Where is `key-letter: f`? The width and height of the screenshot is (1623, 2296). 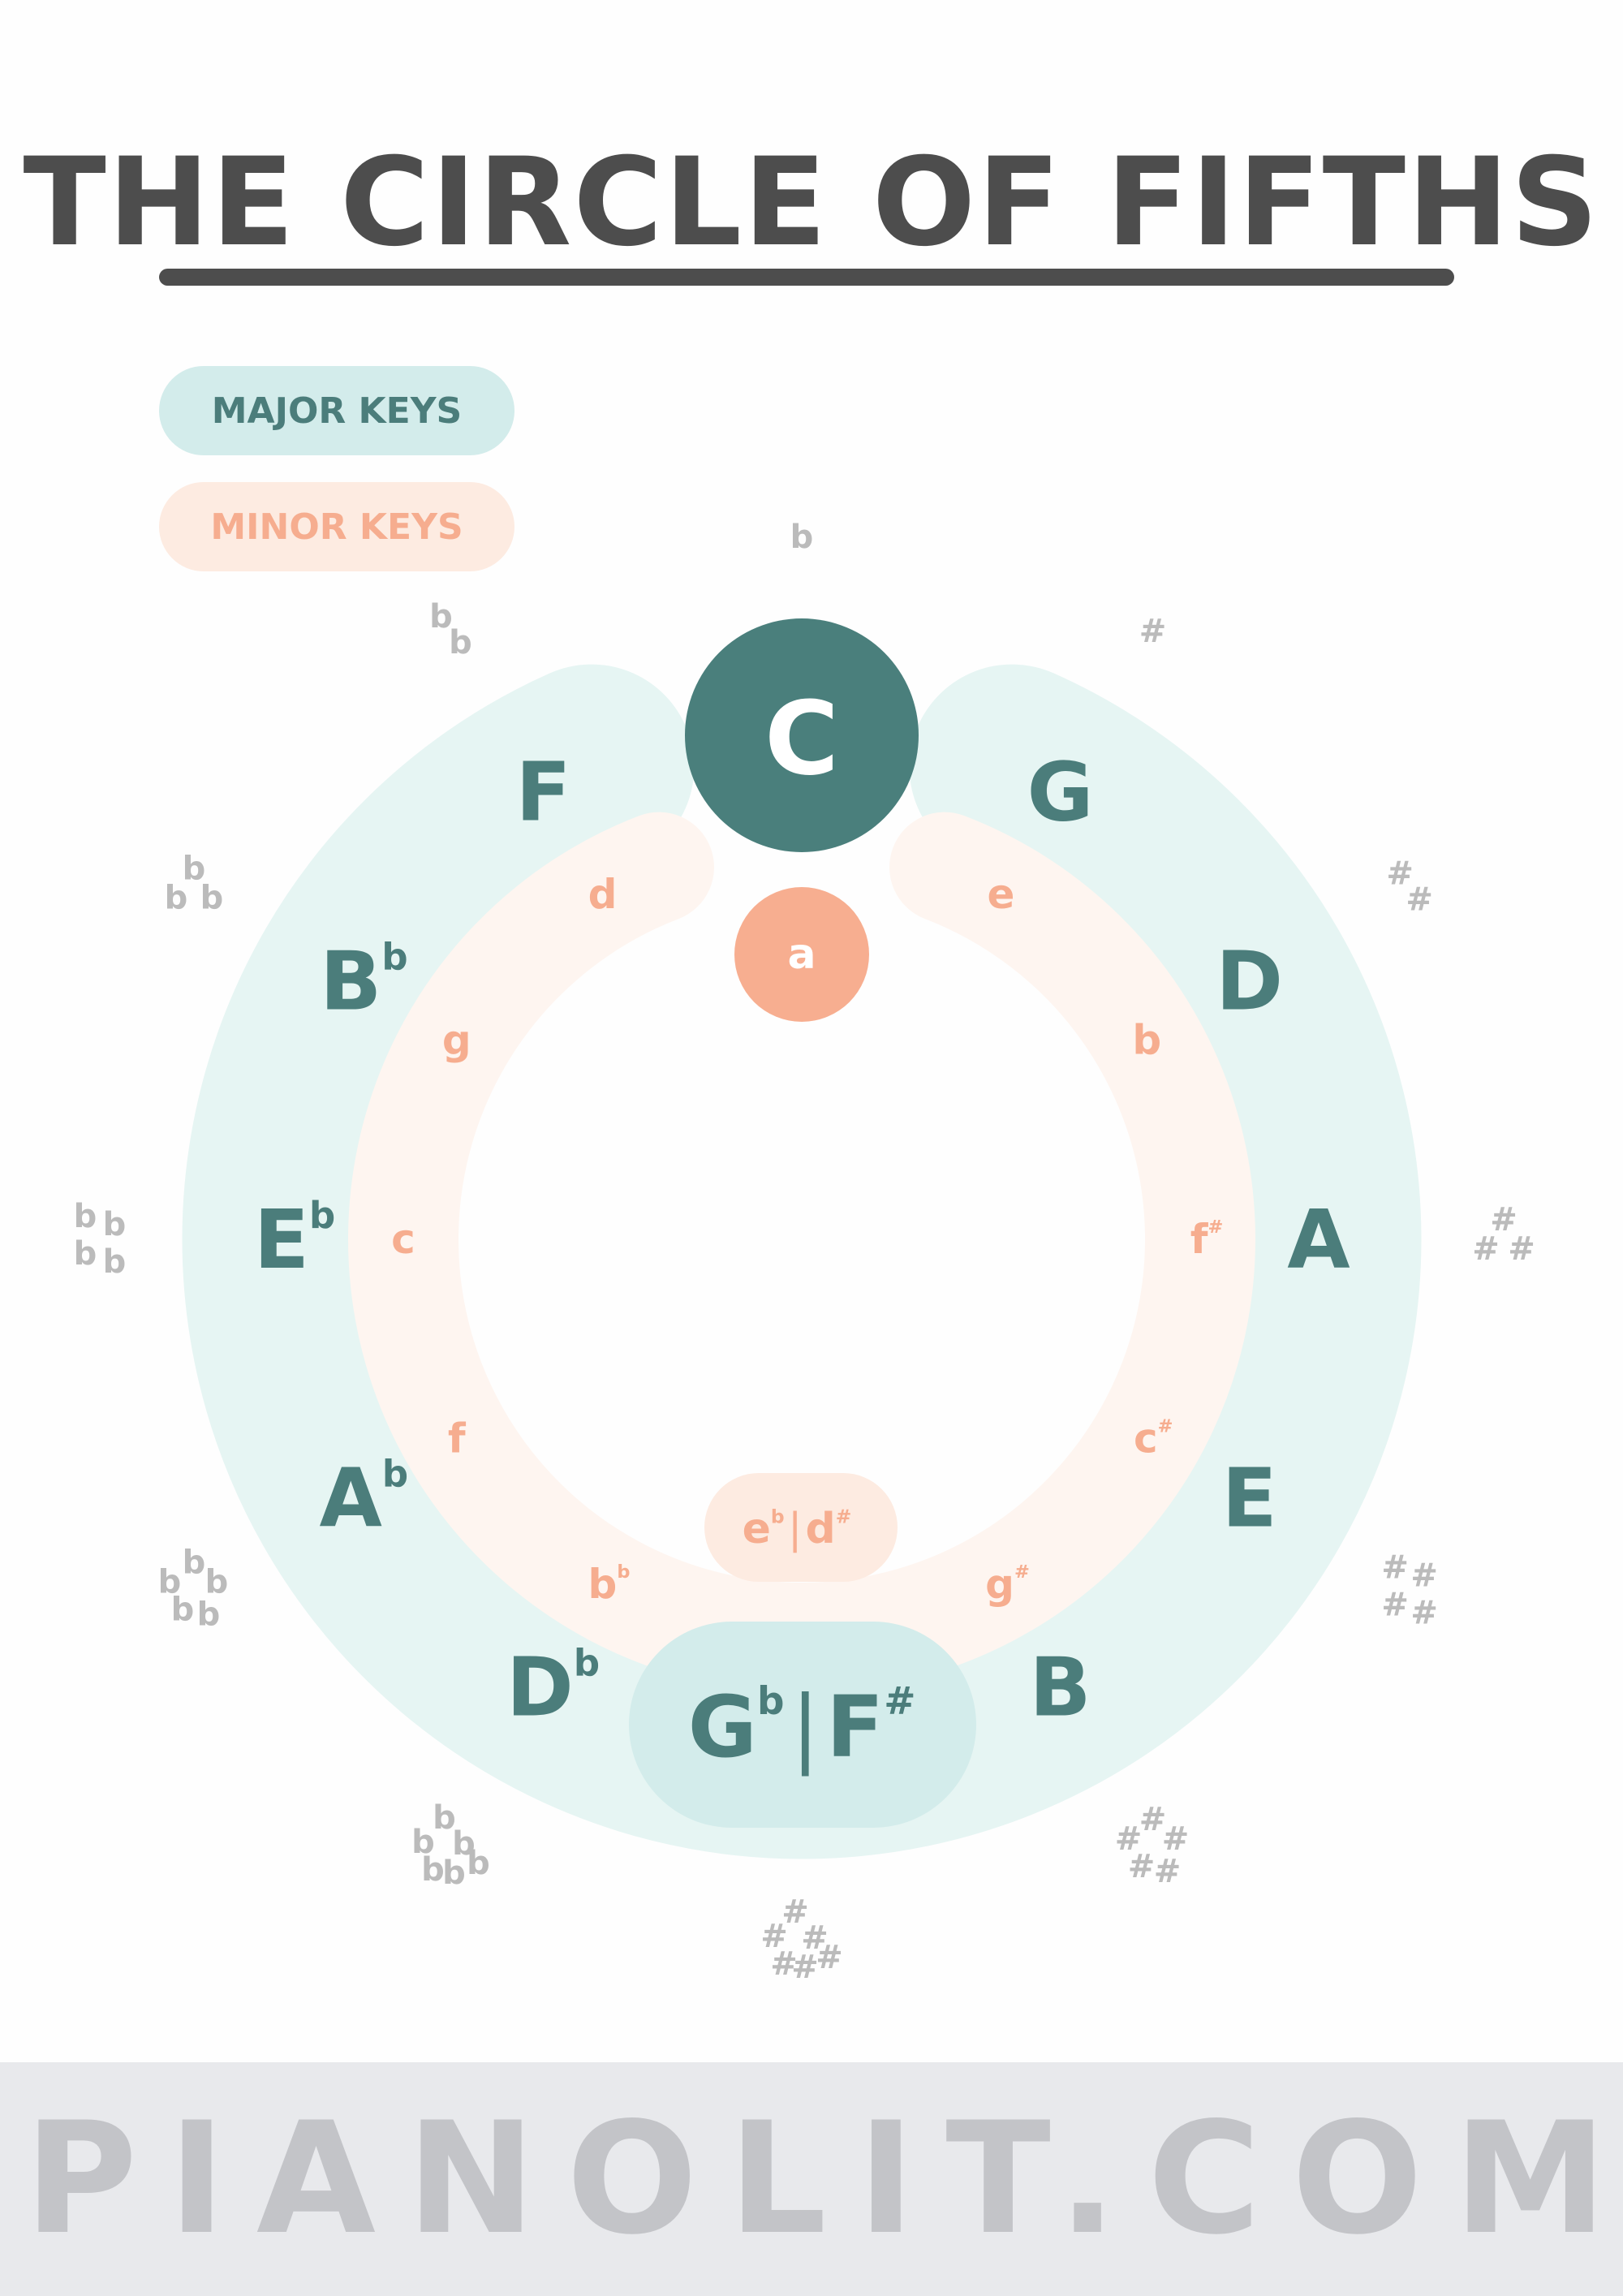
key-letter: f is located at coordinates (457, 1438).